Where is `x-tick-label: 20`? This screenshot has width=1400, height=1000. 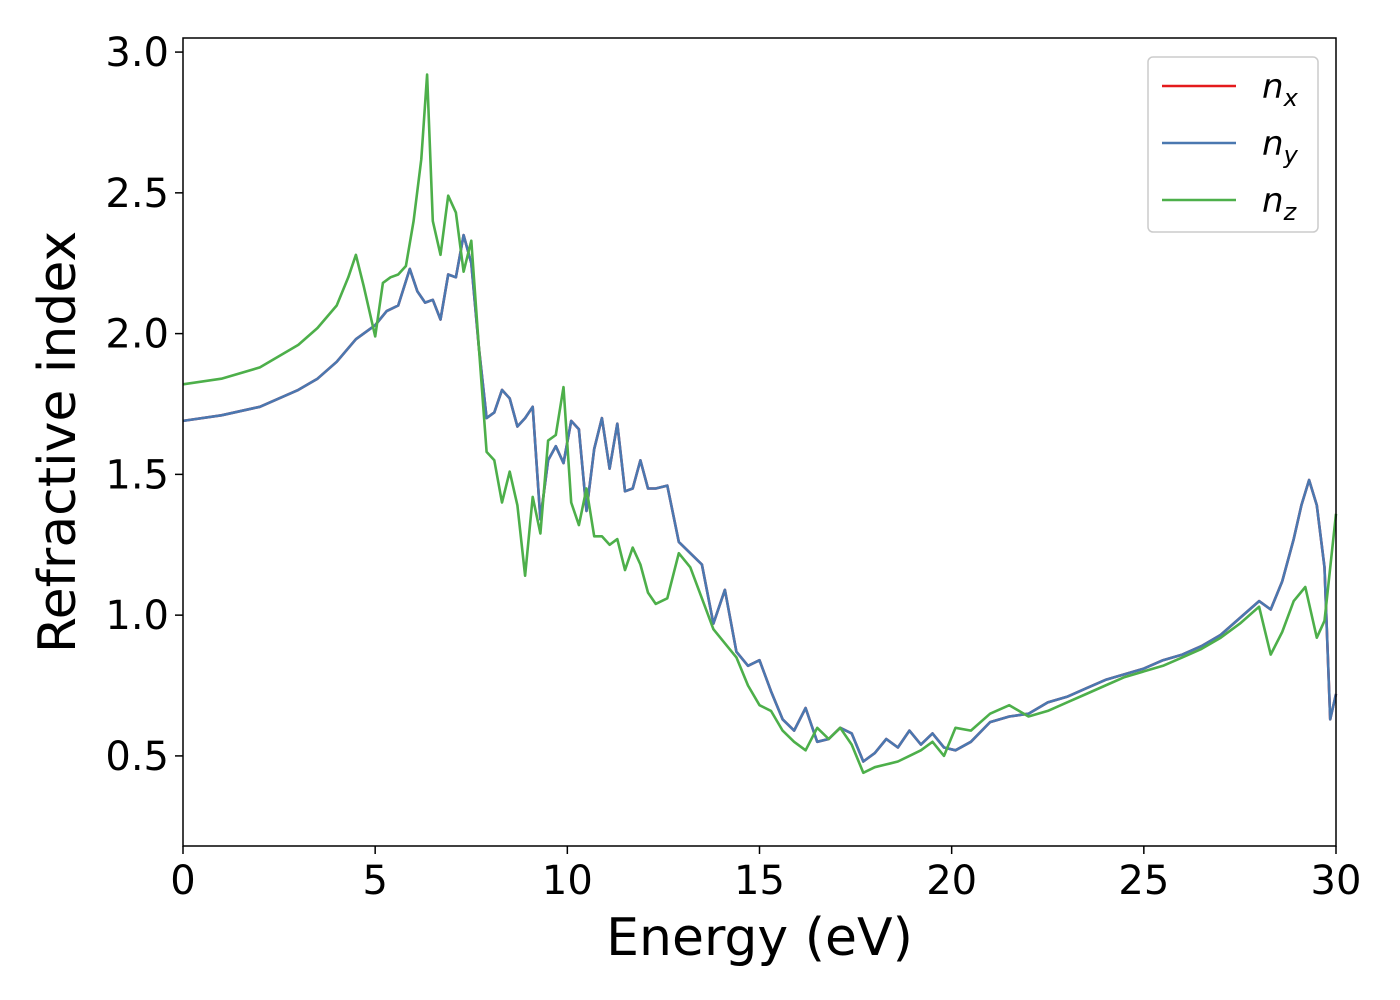 x-tick-label: 20 is located at coordinates (951, 881).